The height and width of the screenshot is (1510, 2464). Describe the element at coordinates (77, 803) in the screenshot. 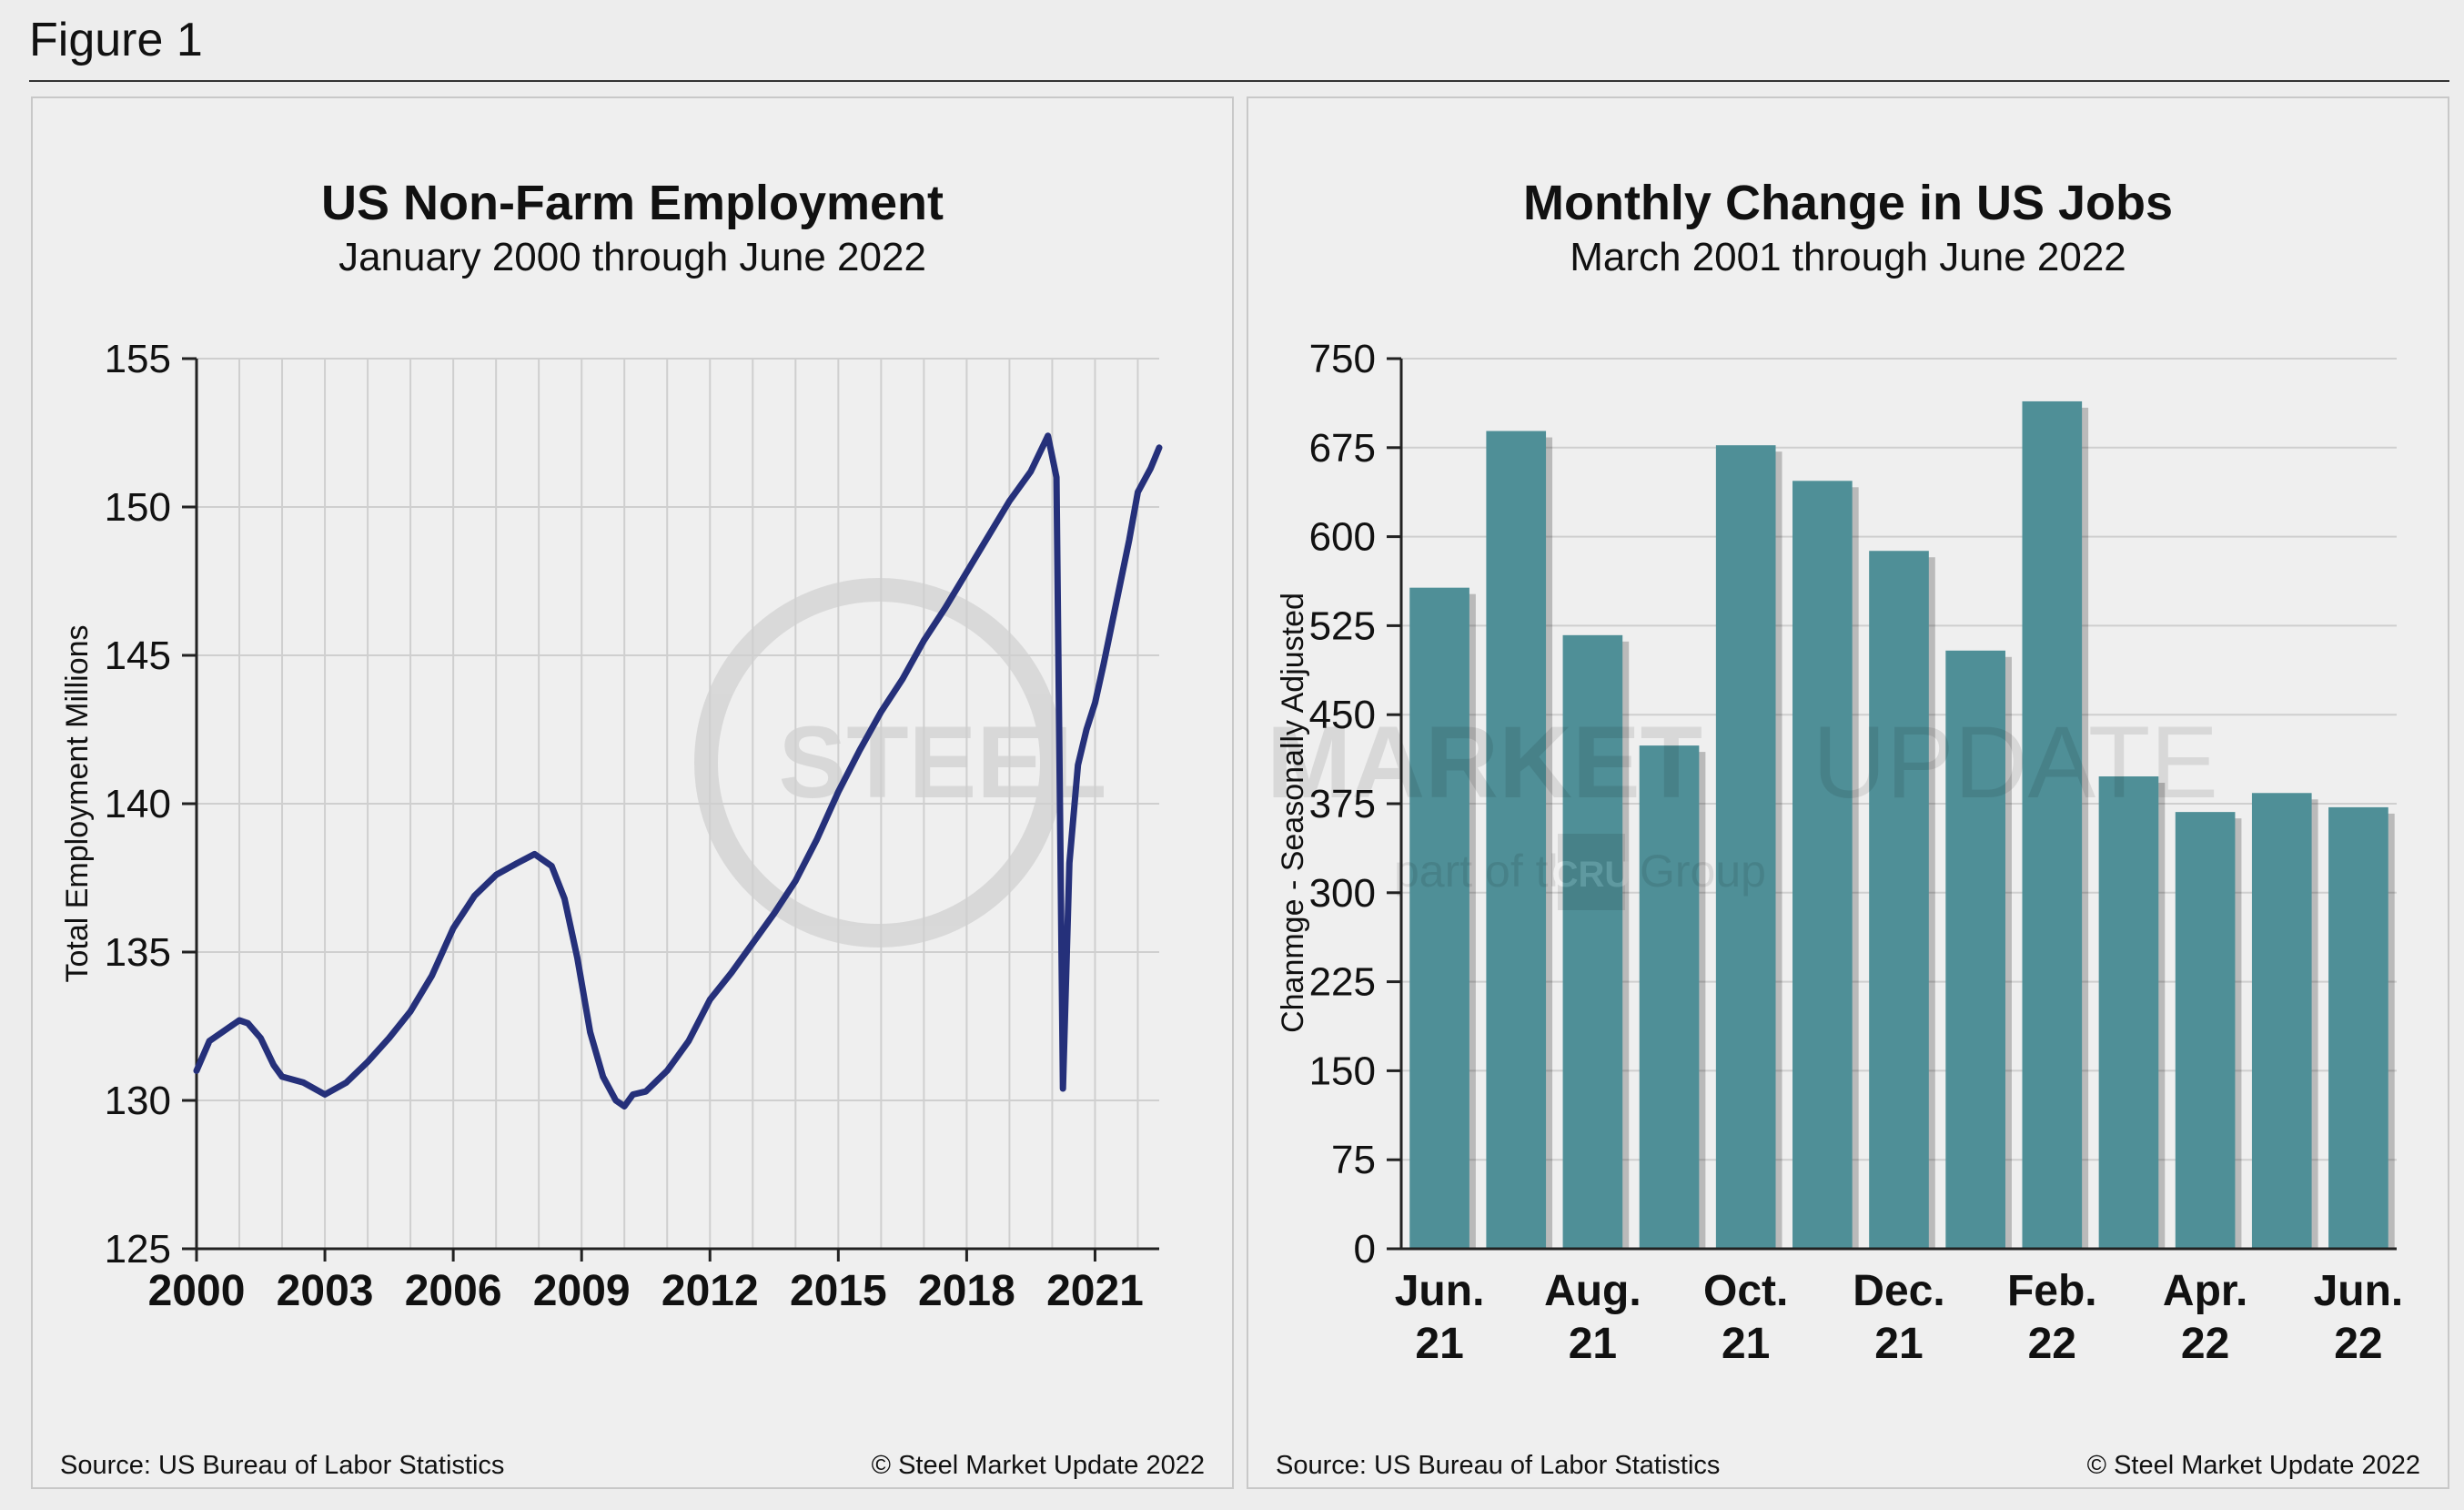

I see `employment-y-axis-label: Total Employment Millions` at that location.